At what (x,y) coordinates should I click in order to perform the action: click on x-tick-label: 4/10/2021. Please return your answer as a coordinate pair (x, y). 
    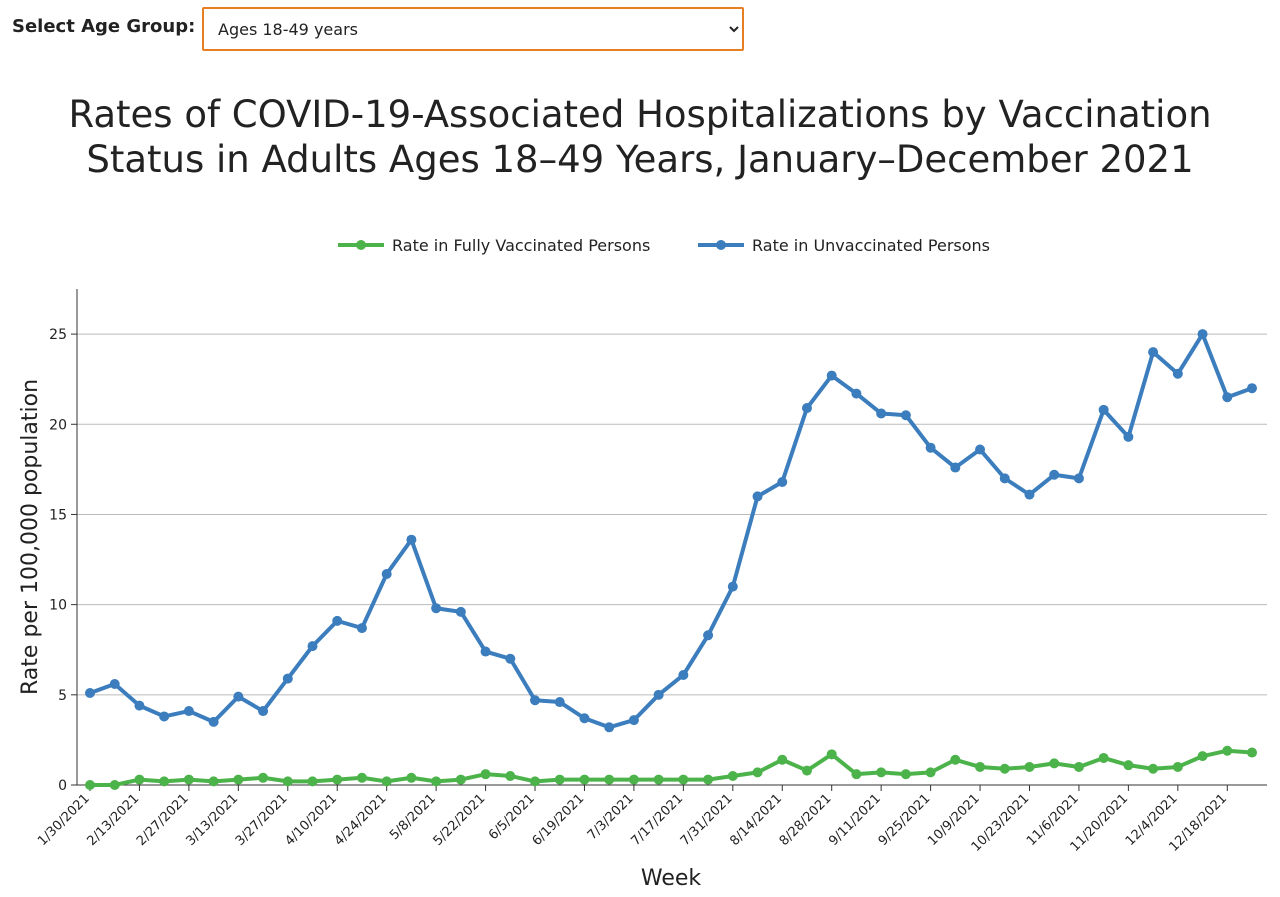
    Looking at the image, I should click on (311, 820).